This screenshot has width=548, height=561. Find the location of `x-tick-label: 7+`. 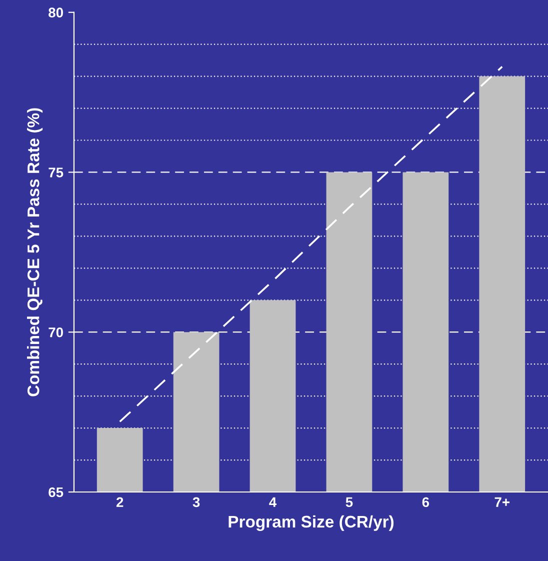

x-tick-label: 7+ is located at coordinates (502, 502).